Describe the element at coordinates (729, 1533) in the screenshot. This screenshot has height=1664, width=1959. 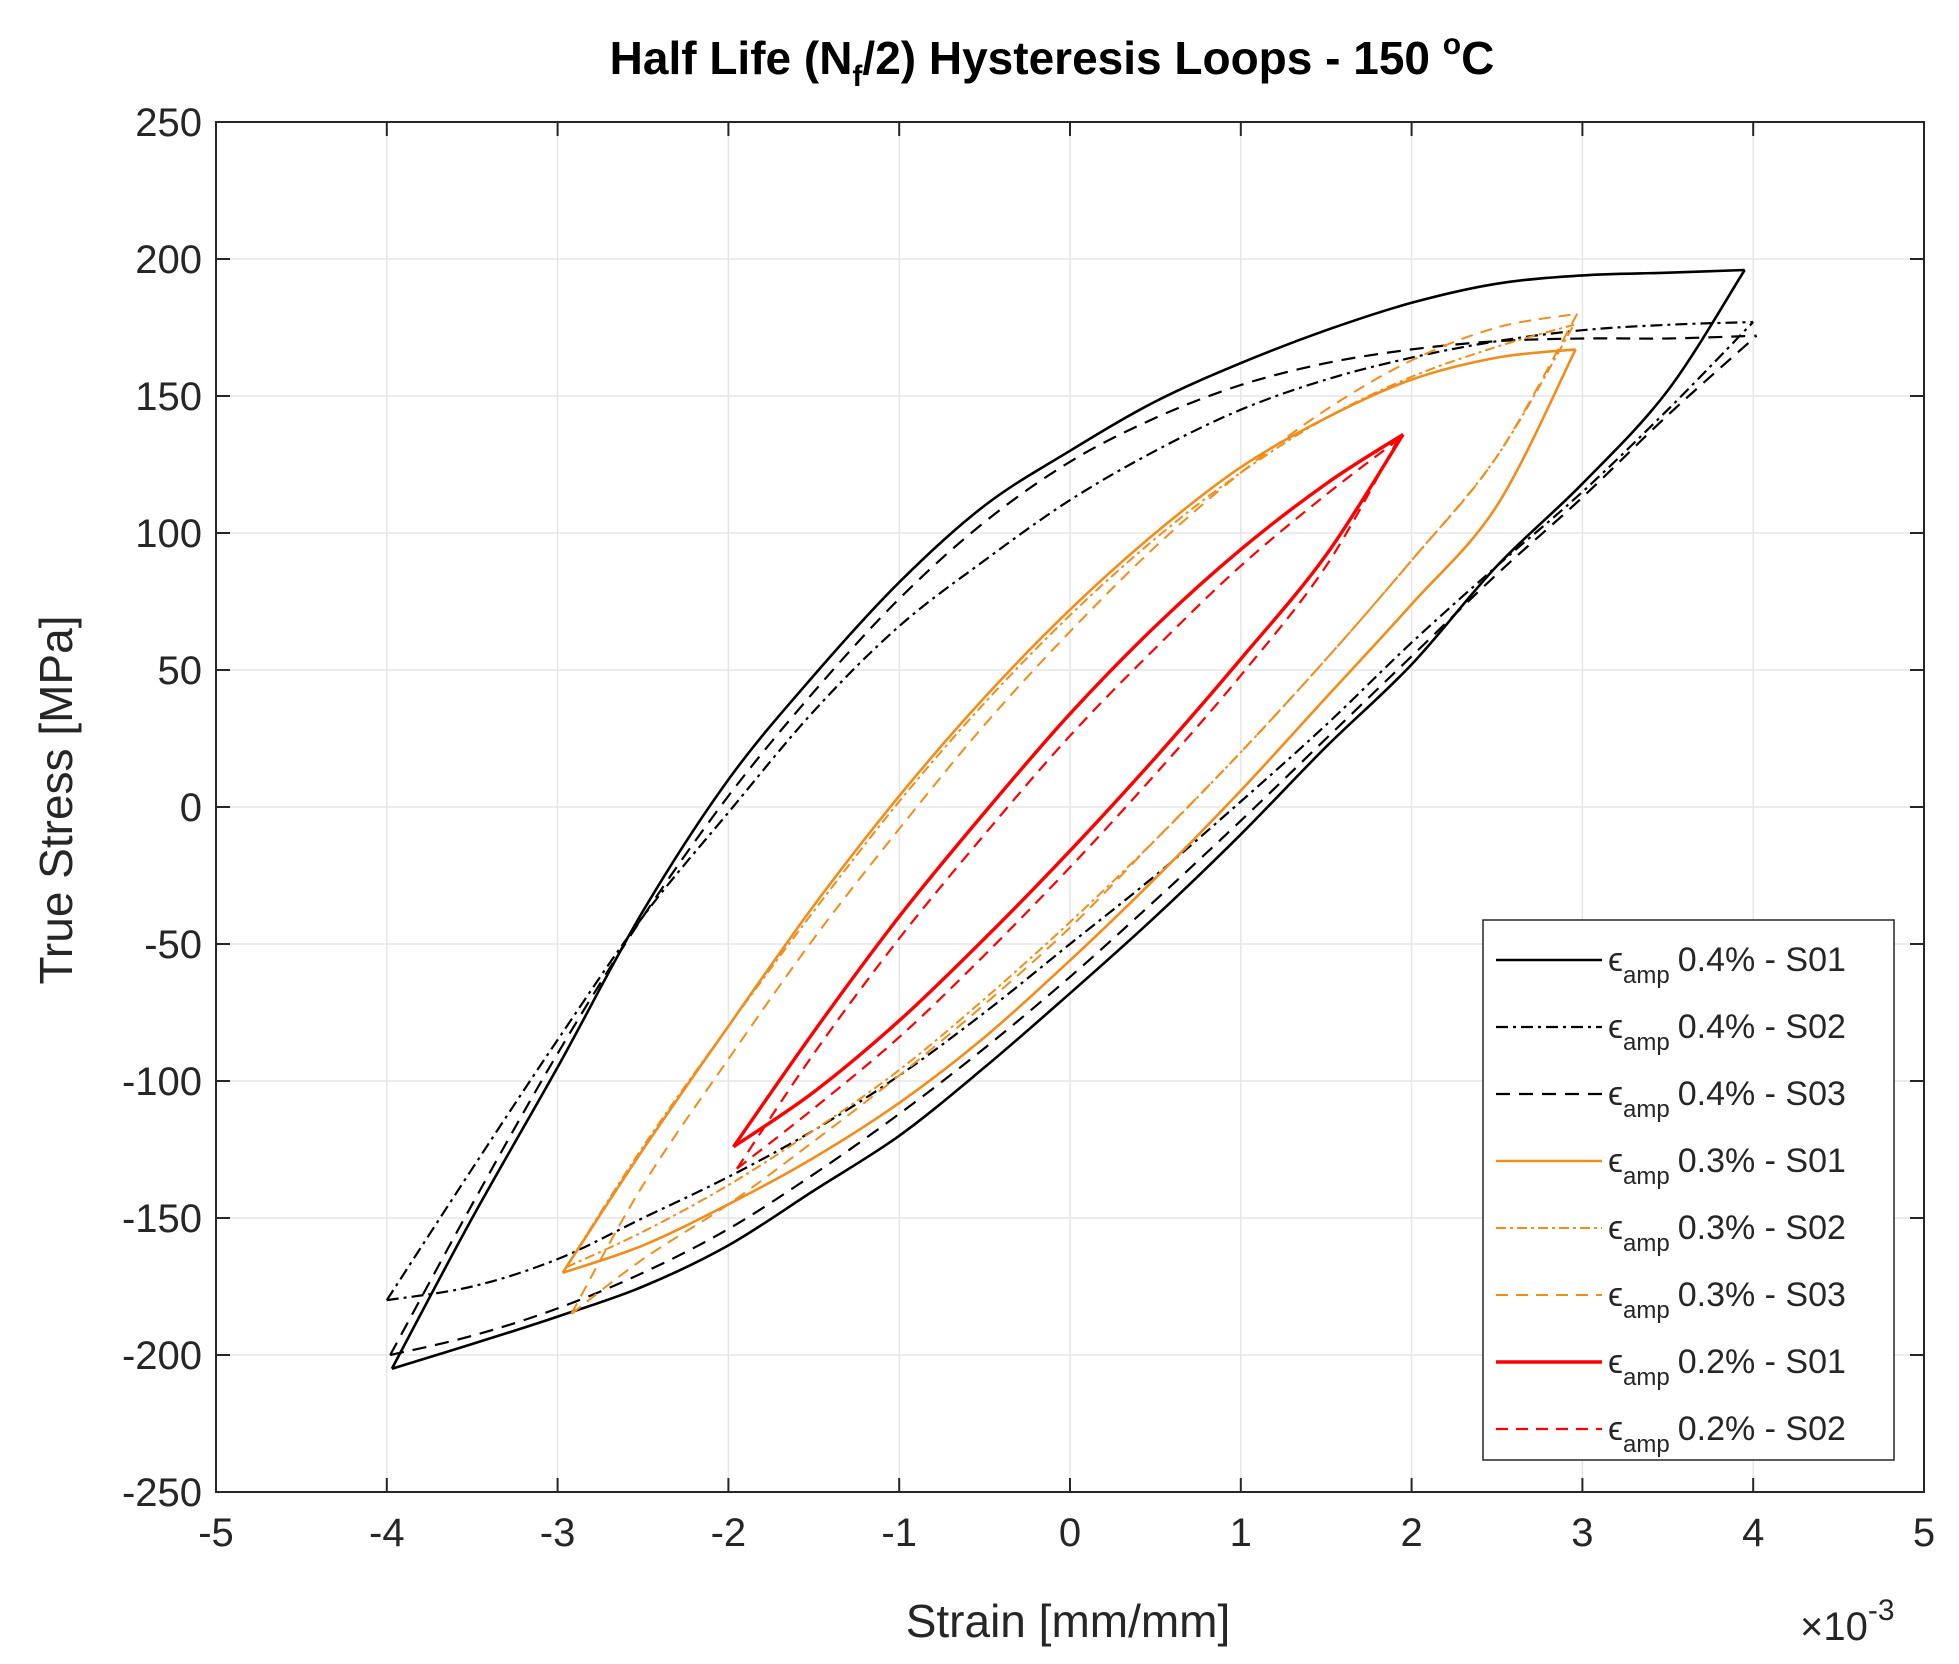
I see `x-tick-label: -2` at that location.